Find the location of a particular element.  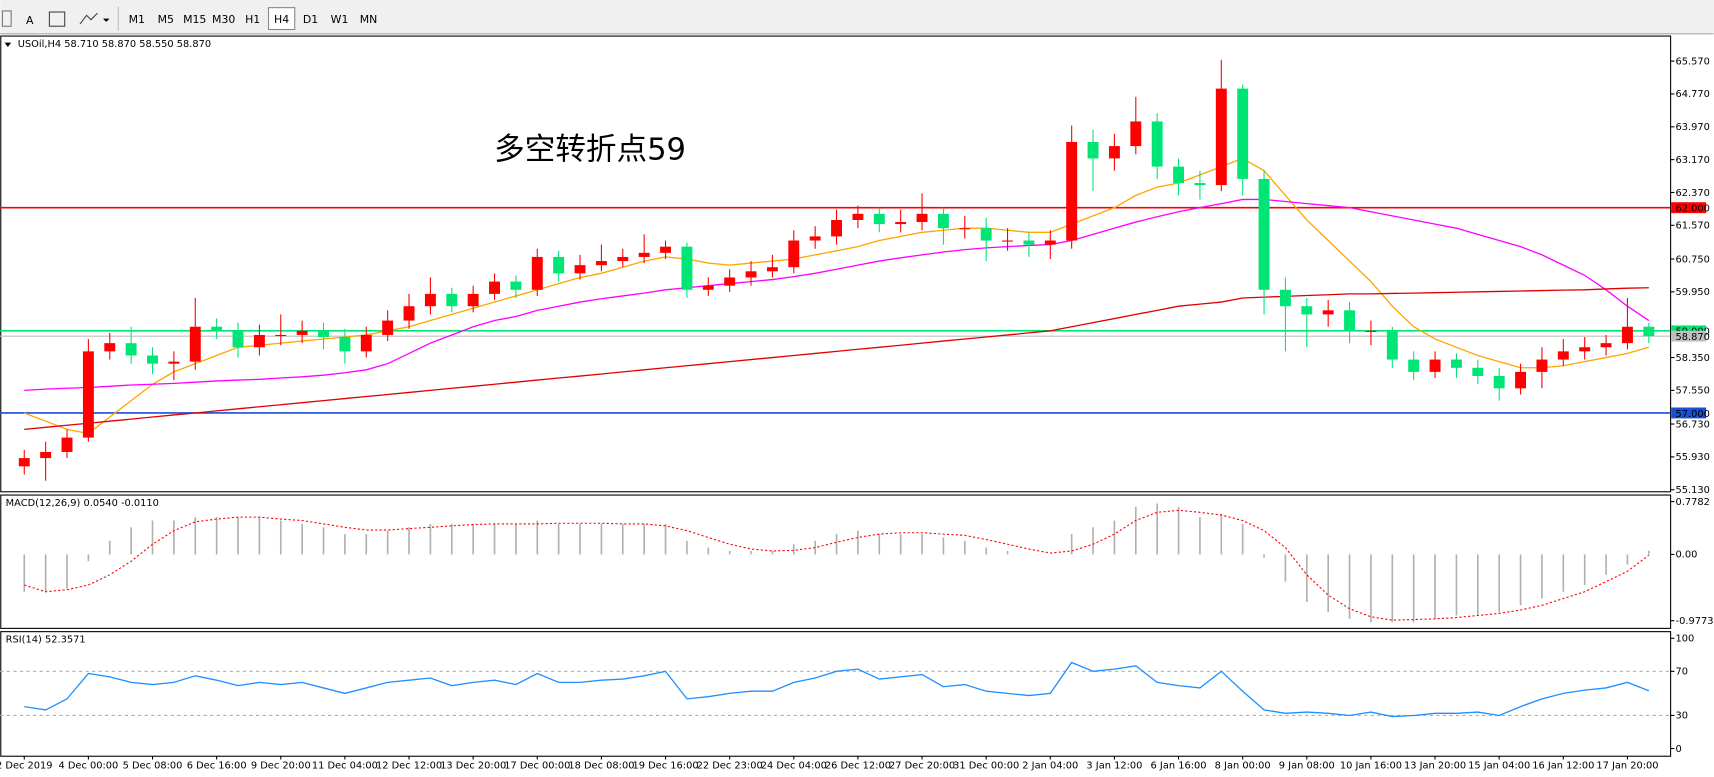

x-tick-label: 9 Dec 20:00 is located at coordinates (281, 765).